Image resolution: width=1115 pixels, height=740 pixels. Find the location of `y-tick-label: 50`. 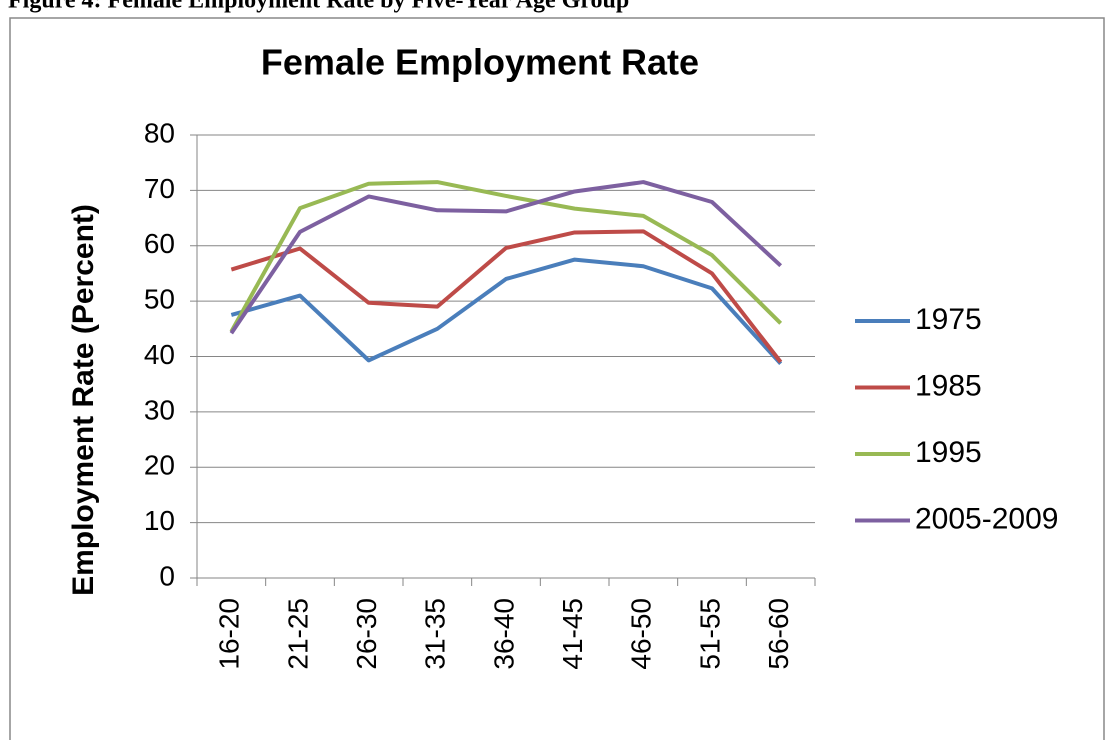

y-tick-label: 50 is located at coordinates (159, 299).